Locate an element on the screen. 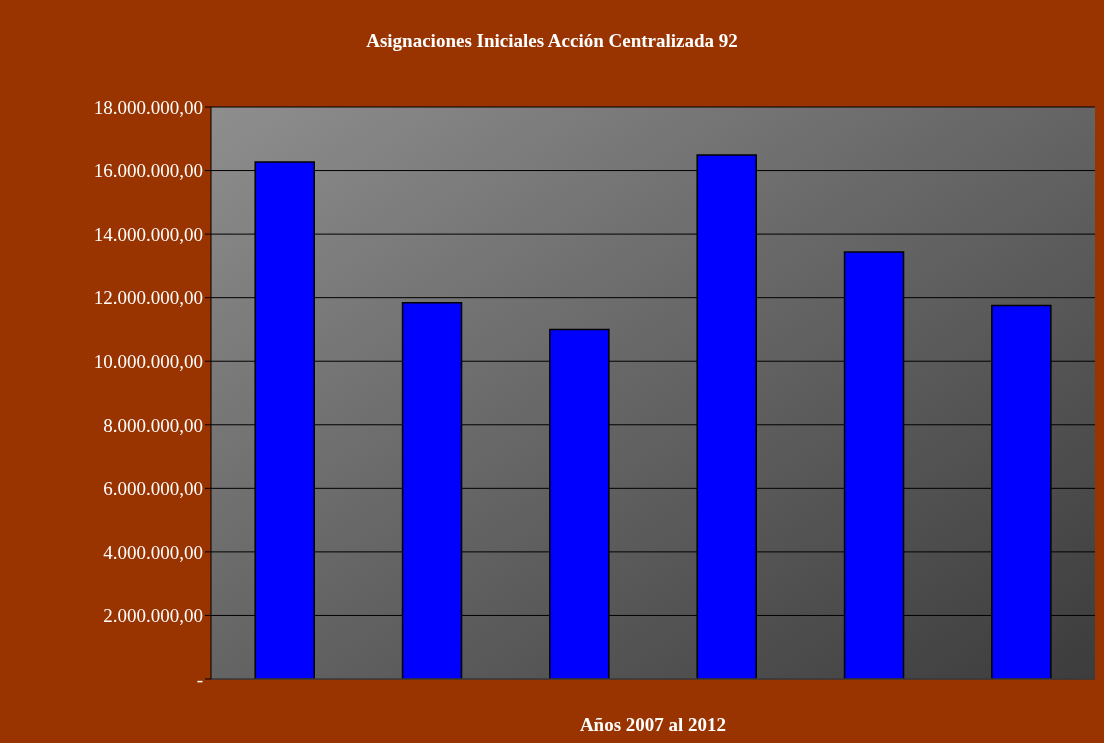 The width and height of the screenshot is (1104, 743). y-tick-label: 6.000.000,00 is located at coordinates (153, 489).